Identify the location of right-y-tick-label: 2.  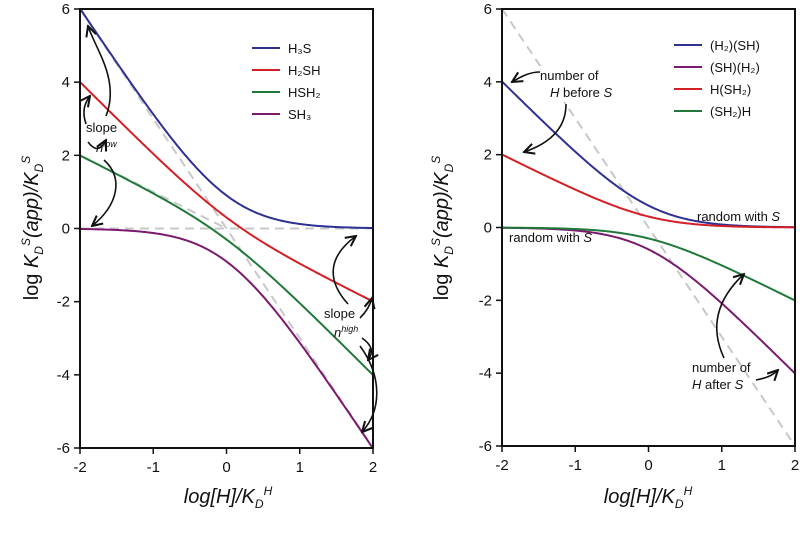
(488, 155).